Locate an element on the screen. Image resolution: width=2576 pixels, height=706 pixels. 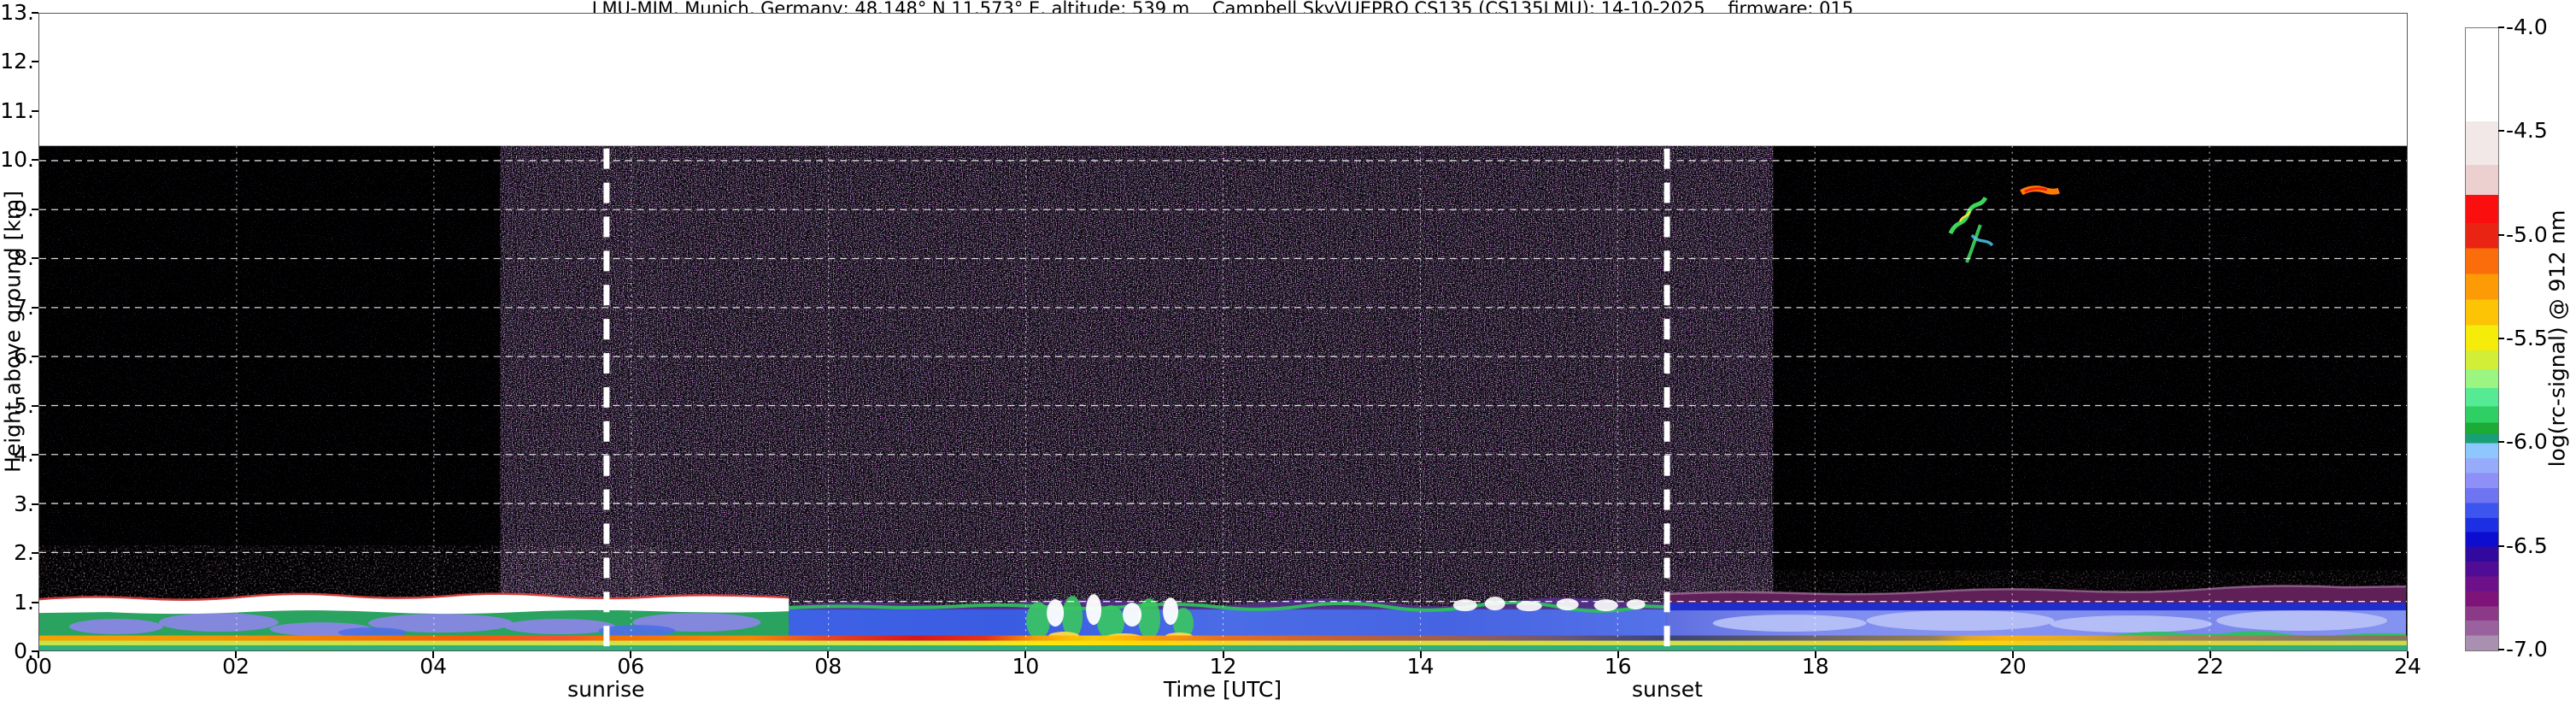
y-tick-label: 1. is located at coordinates (24, 602).